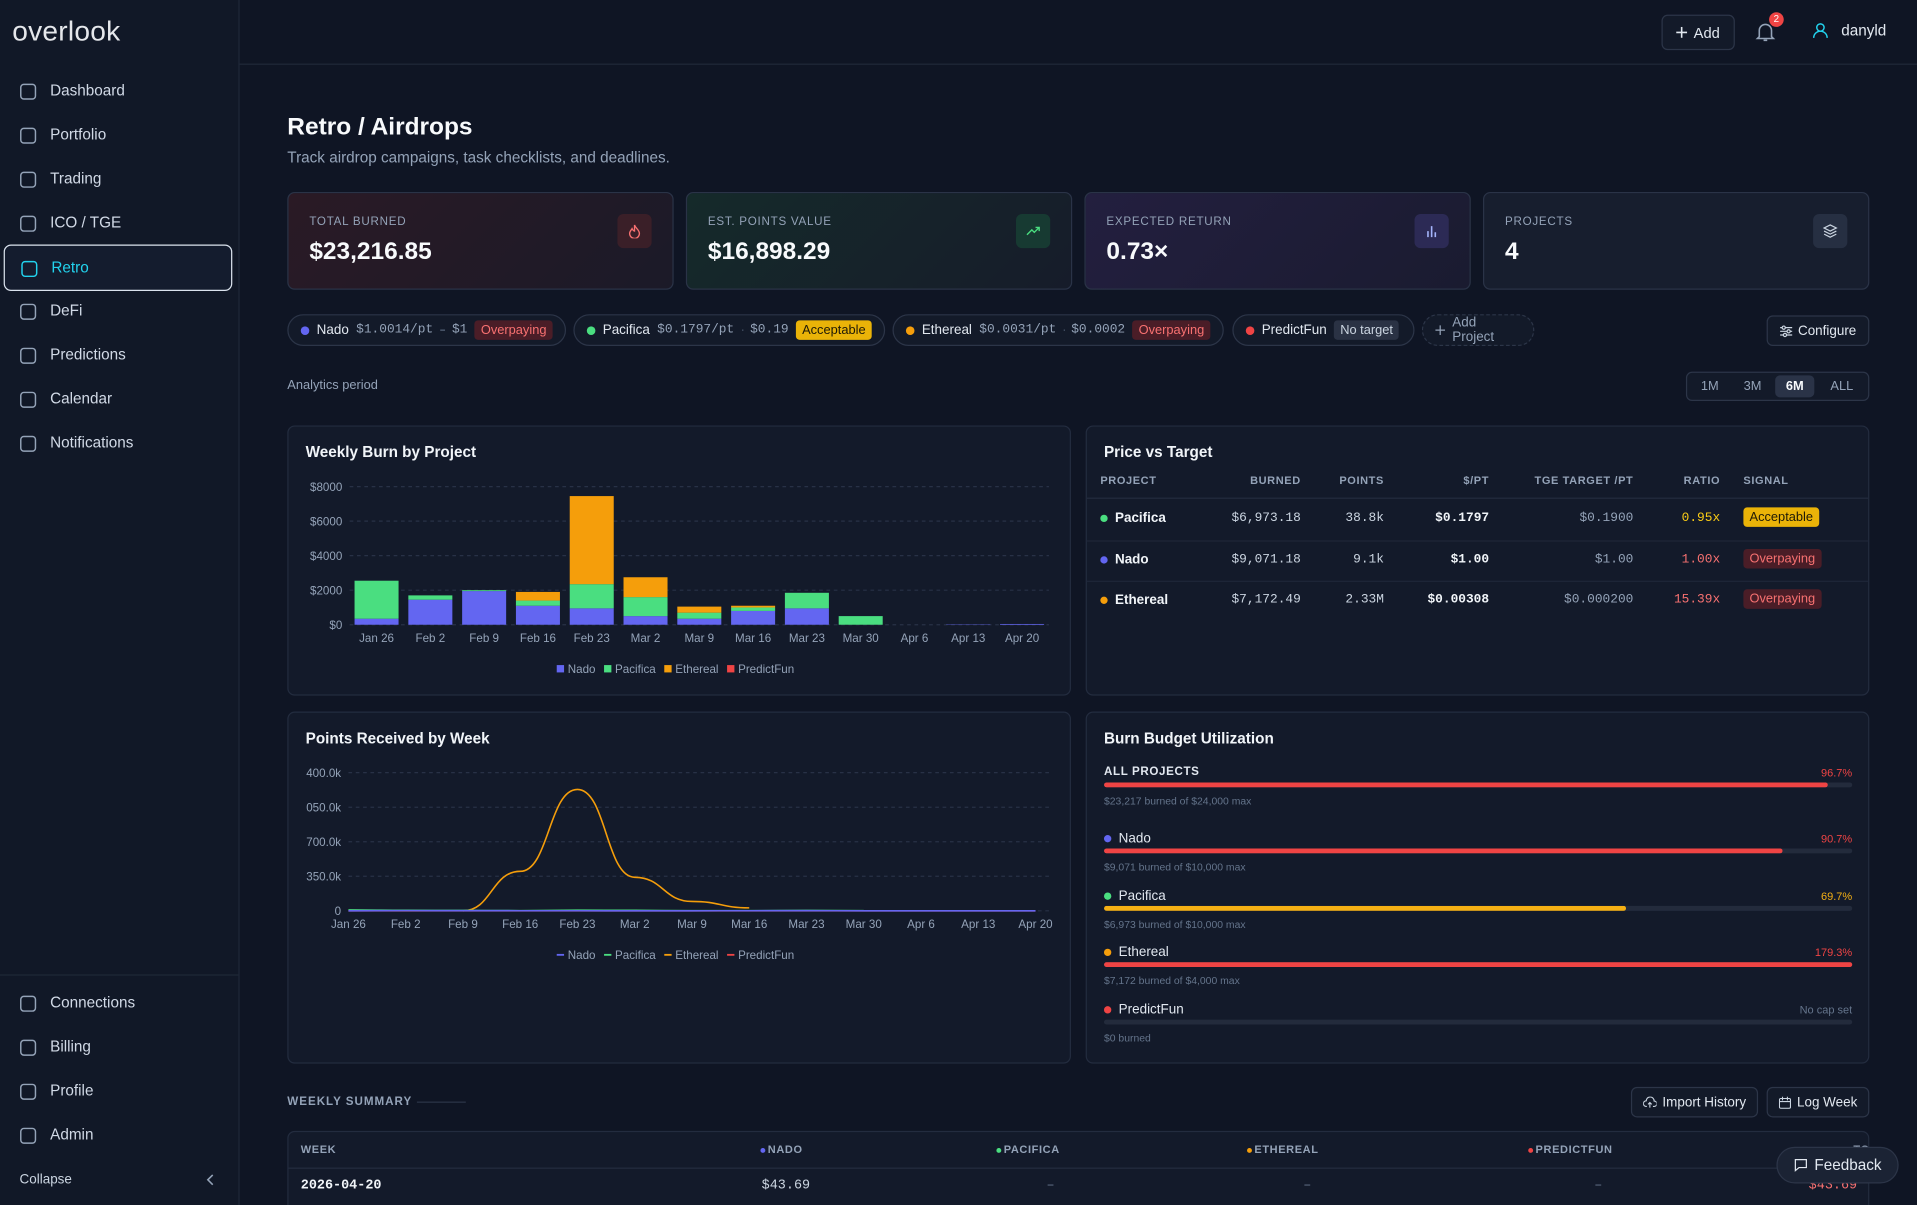  I want to click on cell: 2.33M, so click(1364, 600).